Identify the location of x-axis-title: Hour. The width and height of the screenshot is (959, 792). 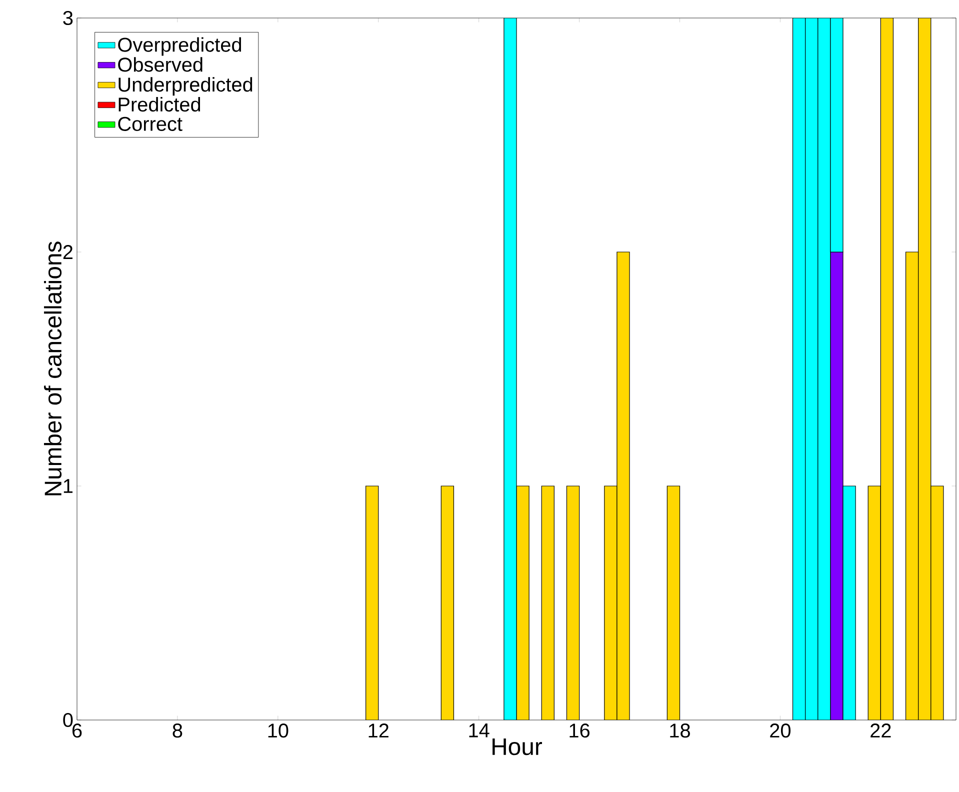
(517, 747).